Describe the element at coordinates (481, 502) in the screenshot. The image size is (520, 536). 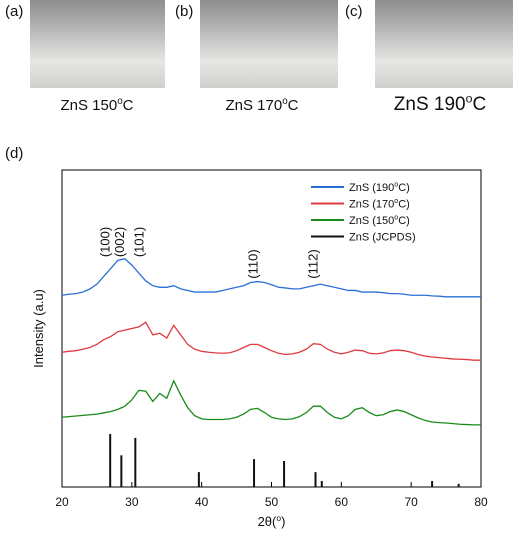
I see `x-tick-label: 80` at that location.